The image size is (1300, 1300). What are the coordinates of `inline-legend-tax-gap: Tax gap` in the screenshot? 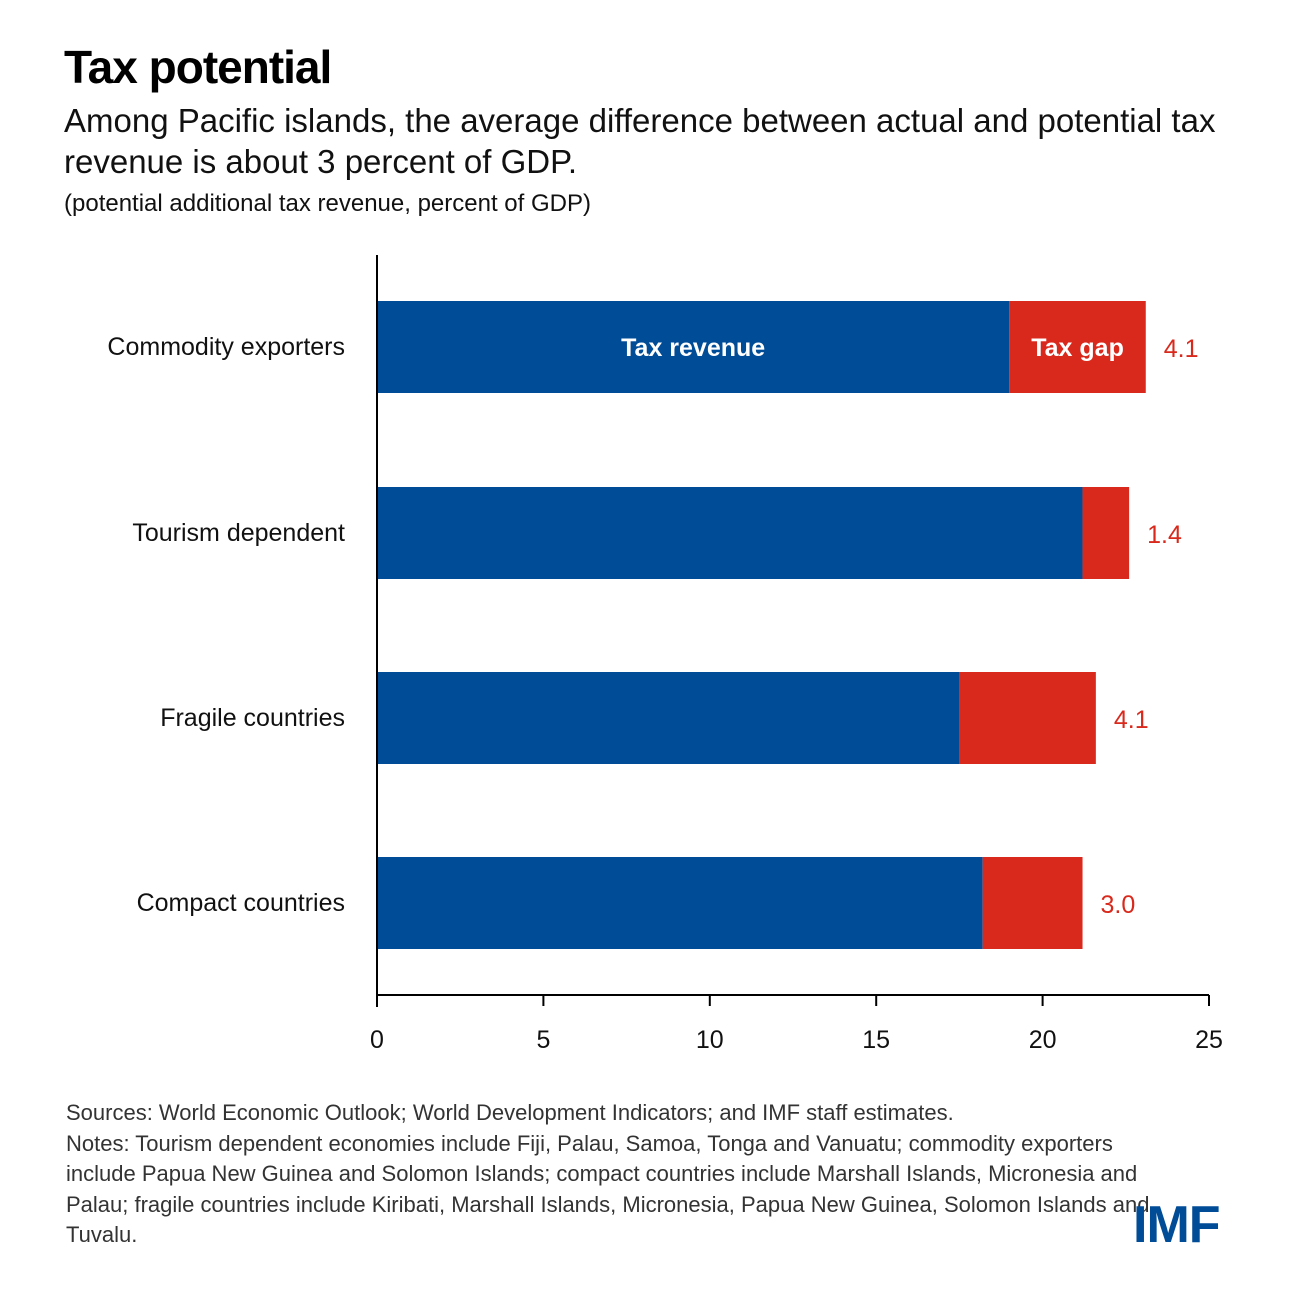 It's located at (1077, 348).